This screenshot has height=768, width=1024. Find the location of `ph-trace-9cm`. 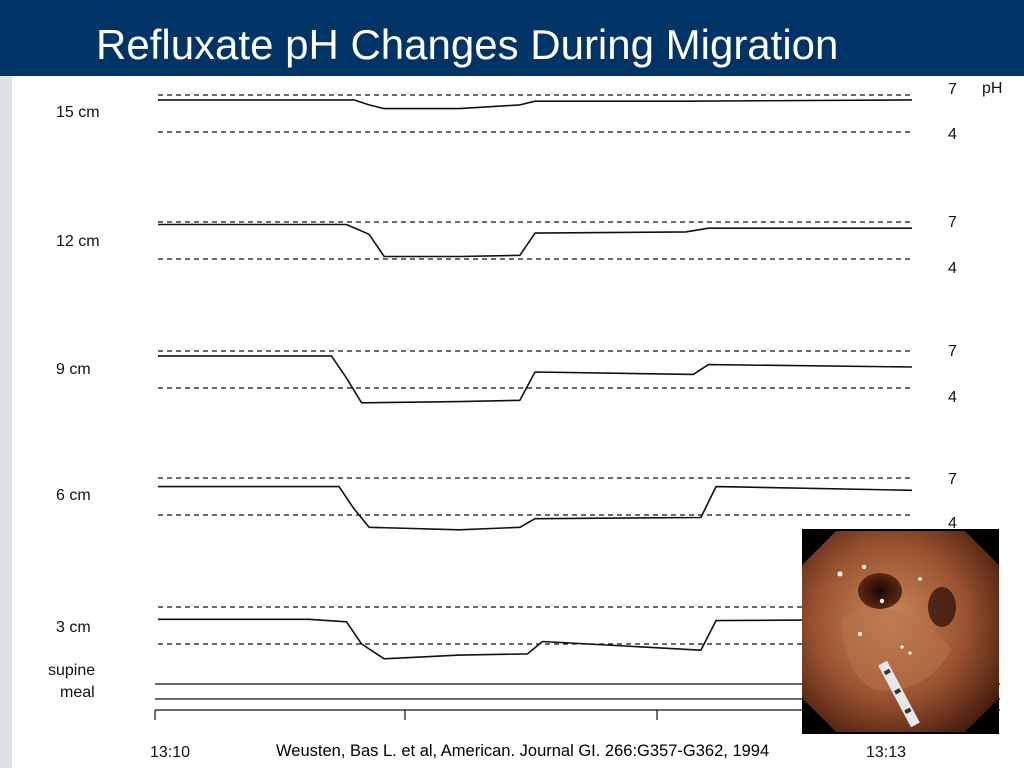

ph-trace-9cm is located at coordinates (535, 379).